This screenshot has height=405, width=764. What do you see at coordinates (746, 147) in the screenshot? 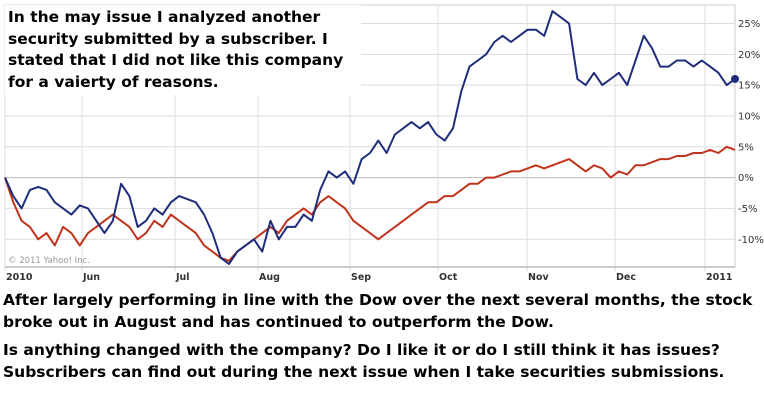
I see `y-tick-label: 5%` at bounding box center [746, 147].